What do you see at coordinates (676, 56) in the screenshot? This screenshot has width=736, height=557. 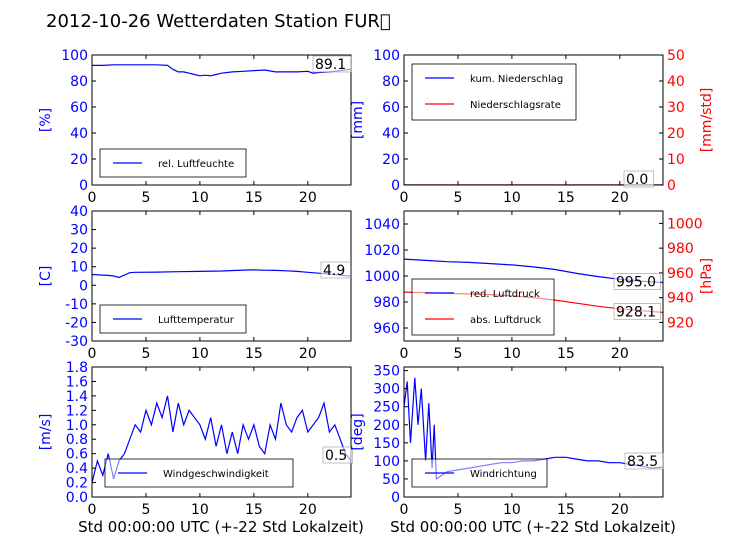 I see `y-right-tick-label: 50` at bounding box center [676, 56].